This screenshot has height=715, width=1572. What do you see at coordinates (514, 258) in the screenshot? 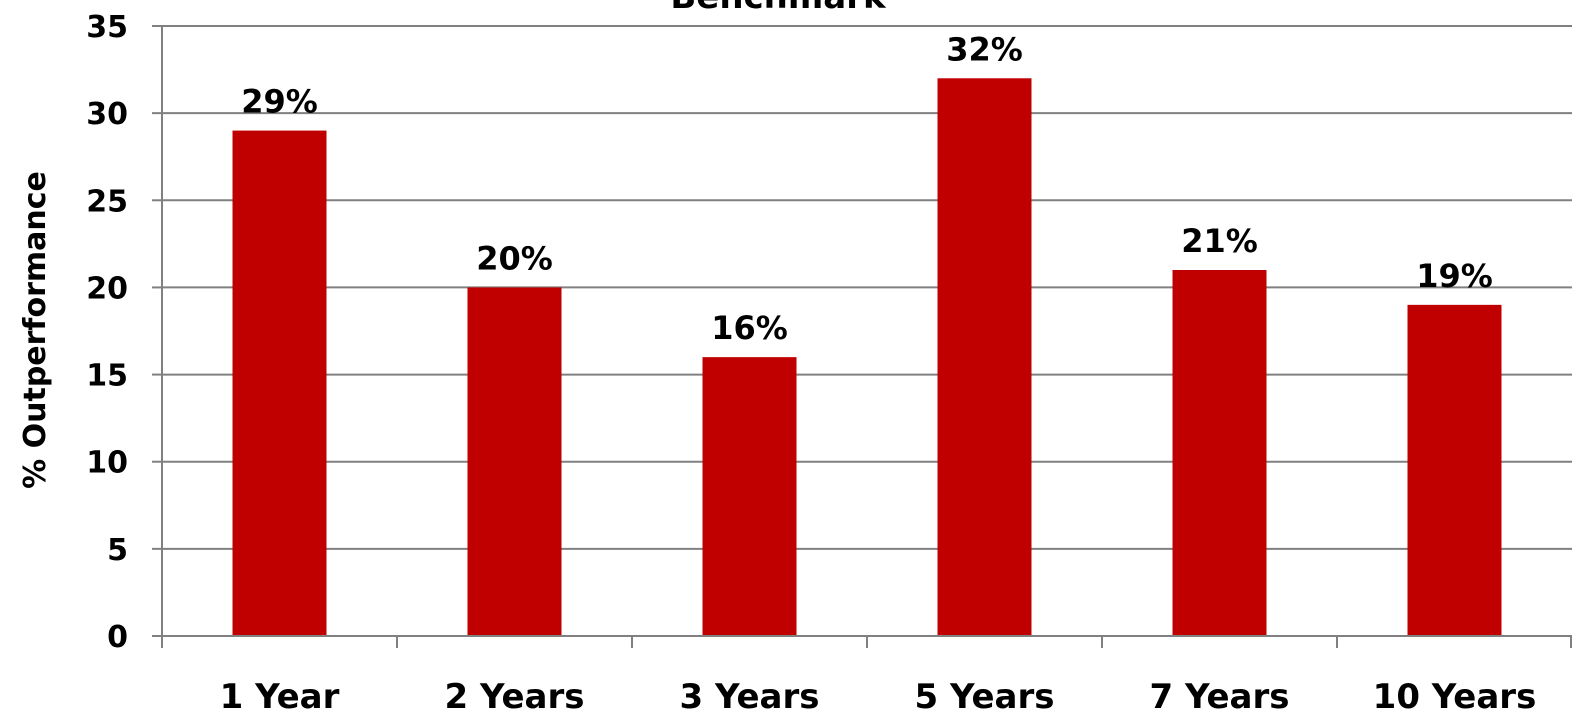
I see `data-label: 20%` at bounding box center [514, 258].